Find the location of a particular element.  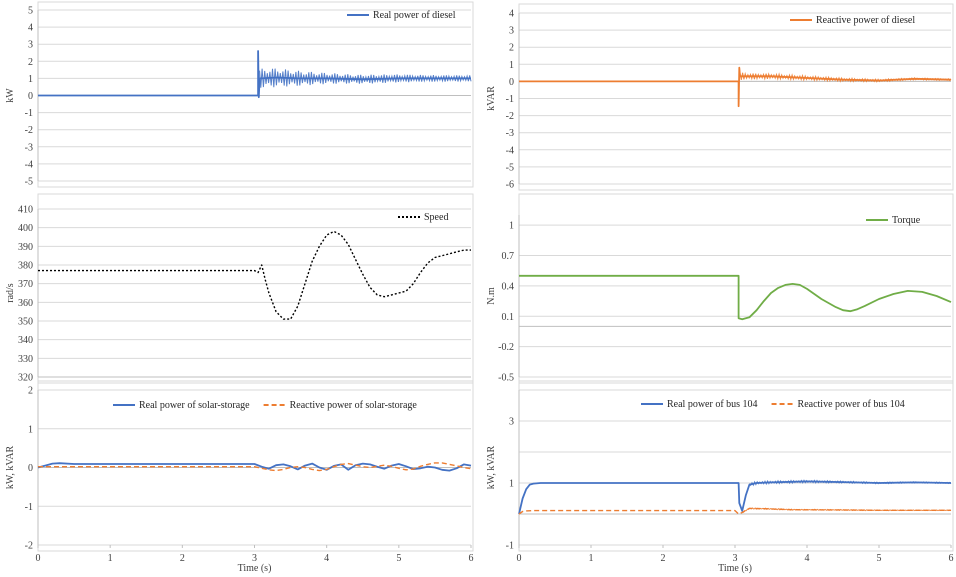

y-tick-label: 0.4 is located at coordinates (508, 286).